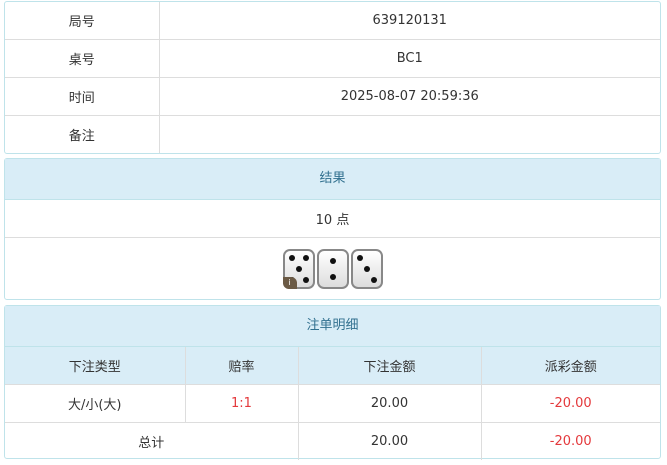 The height and width of the screenshot is (465, 667). What do you see at coordinates (389, 403) in the screenshot?
I see `bet-amount: 20.00` at bounding box center [389, 403].